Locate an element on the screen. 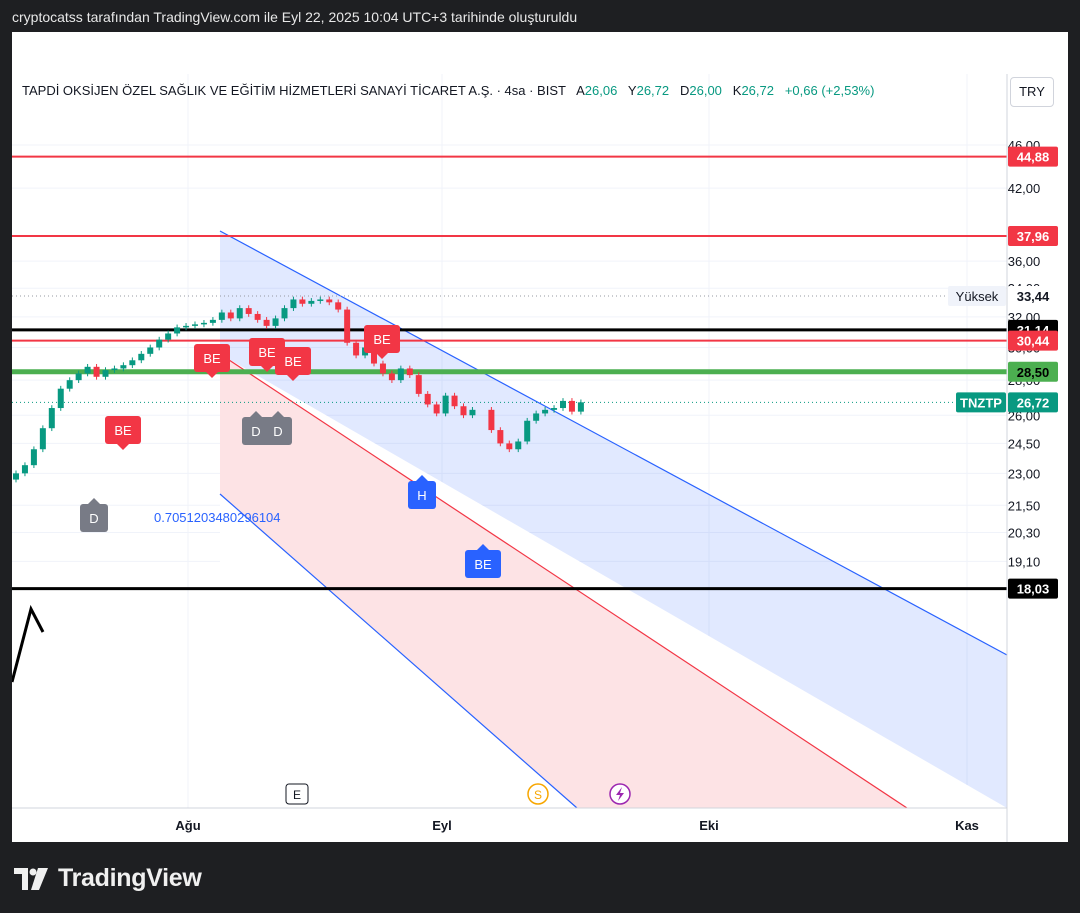  price-tag-last is located at coordinates (1033, 402).